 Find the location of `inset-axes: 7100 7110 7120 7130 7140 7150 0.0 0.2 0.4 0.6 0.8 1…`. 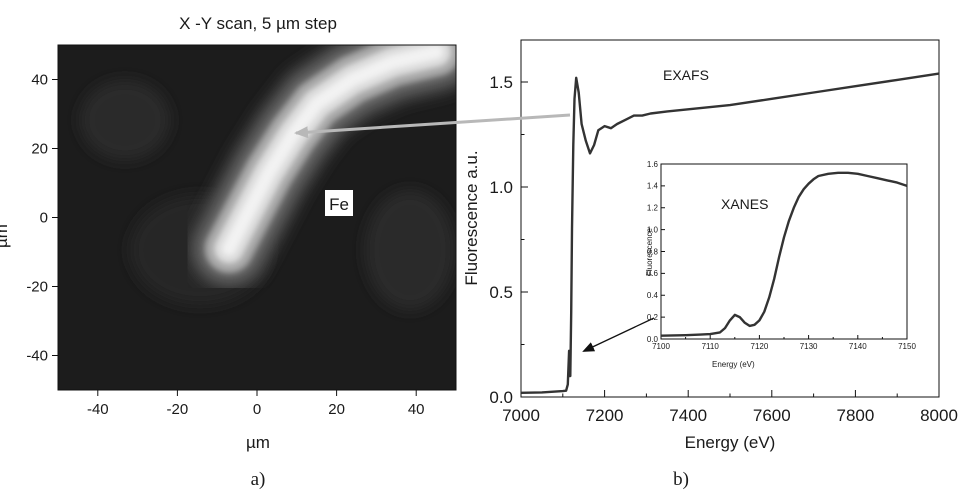

inset-axes: 7100 7110 7120 7130 7140 7150 0.0 0.2 0.4 0.6 0.8 1… is located at coordinates (782, 255).